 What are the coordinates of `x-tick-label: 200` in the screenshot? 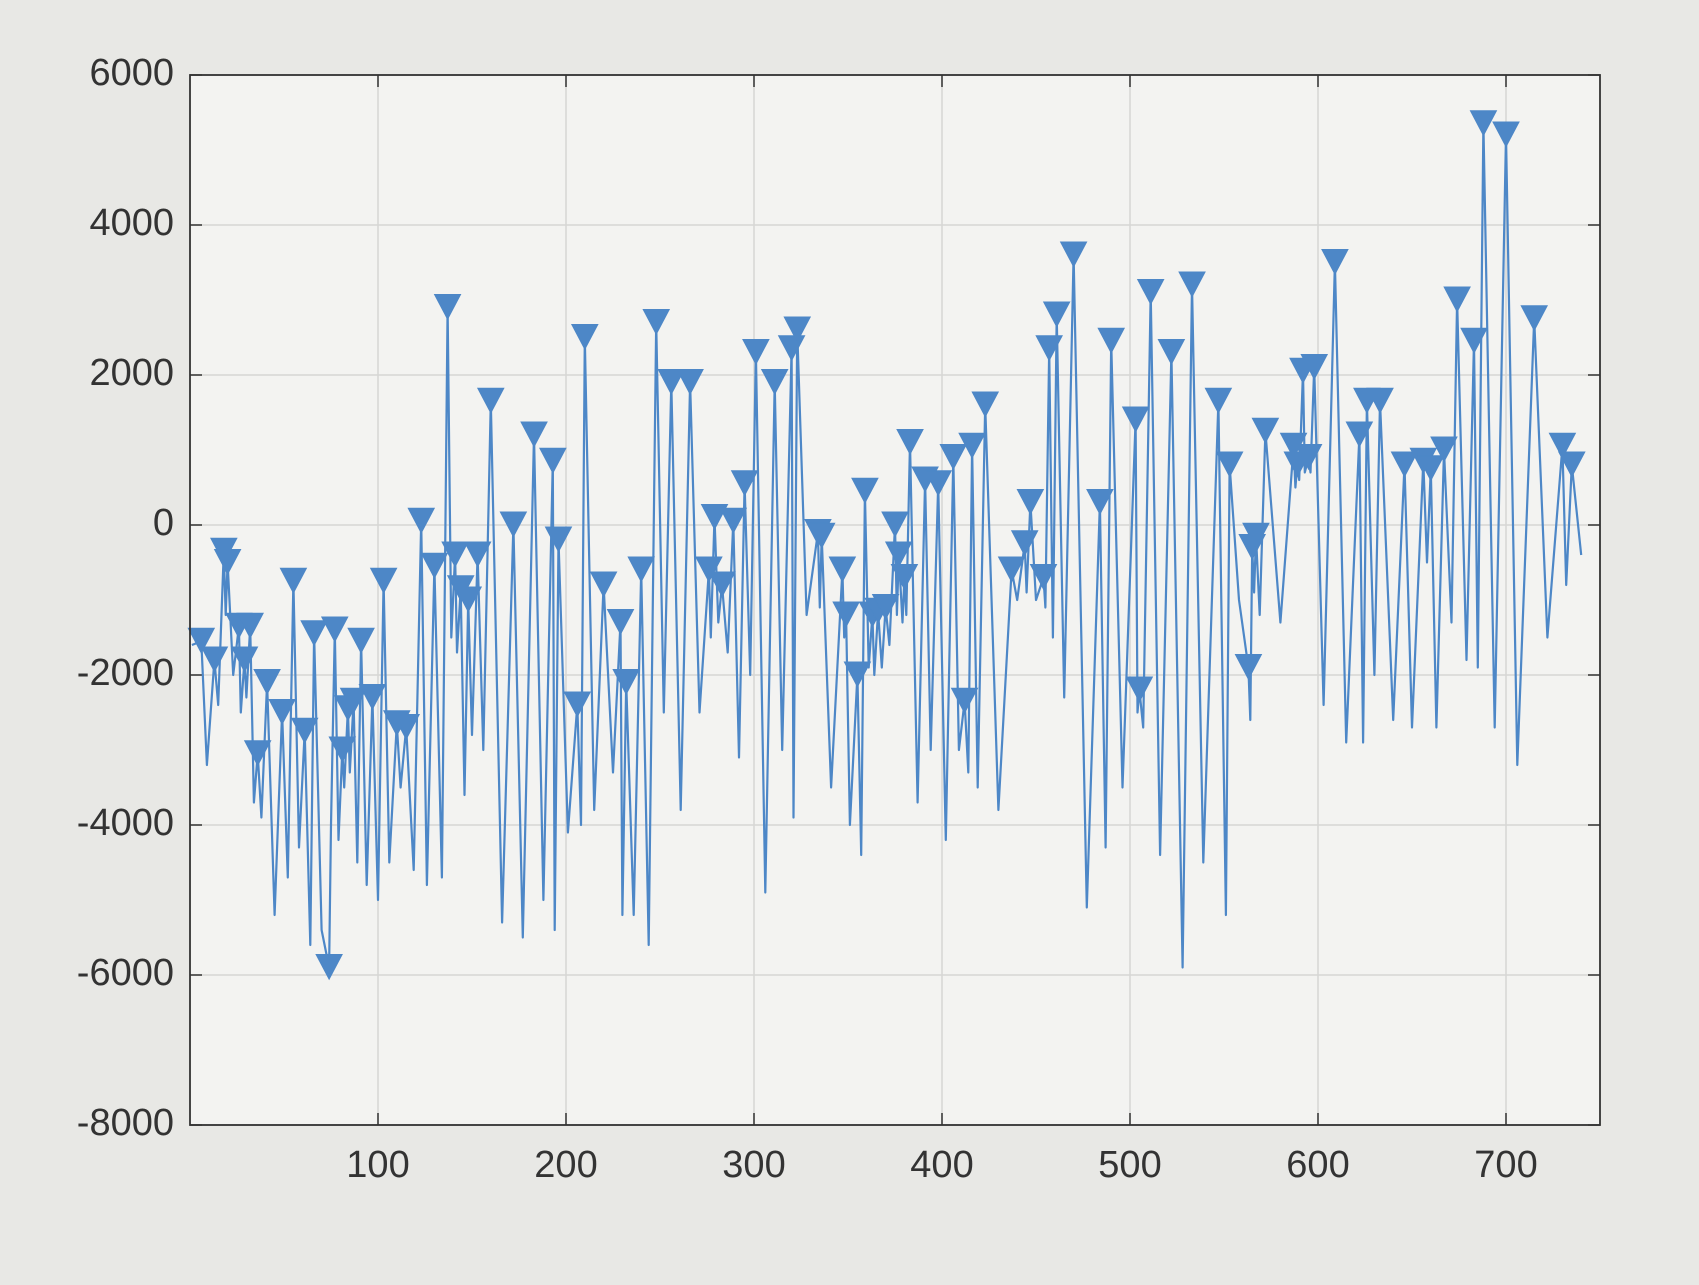 It's located at (565, 1165).